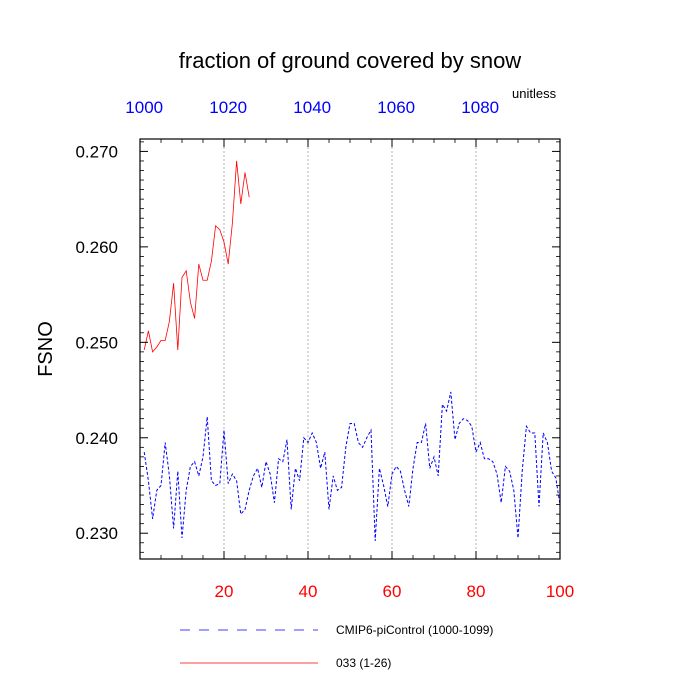 The width and height of the screenshot is (700, 700). Describe the element at coordinates (476, 591) in the screenshot. I see `x-tick-label: 80` at that location.